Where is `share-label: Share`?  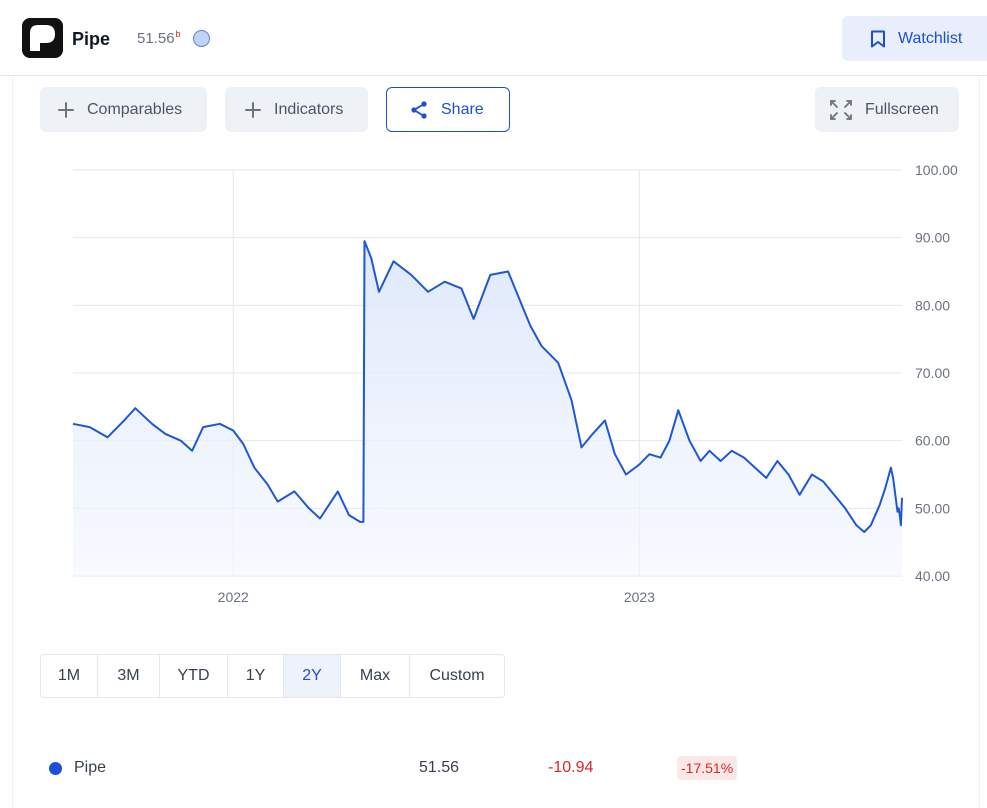
share-label: Share is located at coordinates (462, 109).